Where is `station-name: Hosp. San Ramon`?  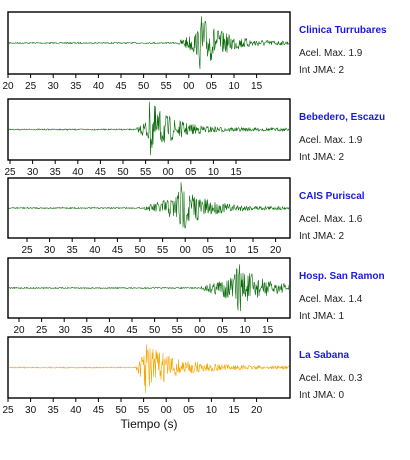
station-name: Hosp. San Ramon is located at coordinates (342, 276).